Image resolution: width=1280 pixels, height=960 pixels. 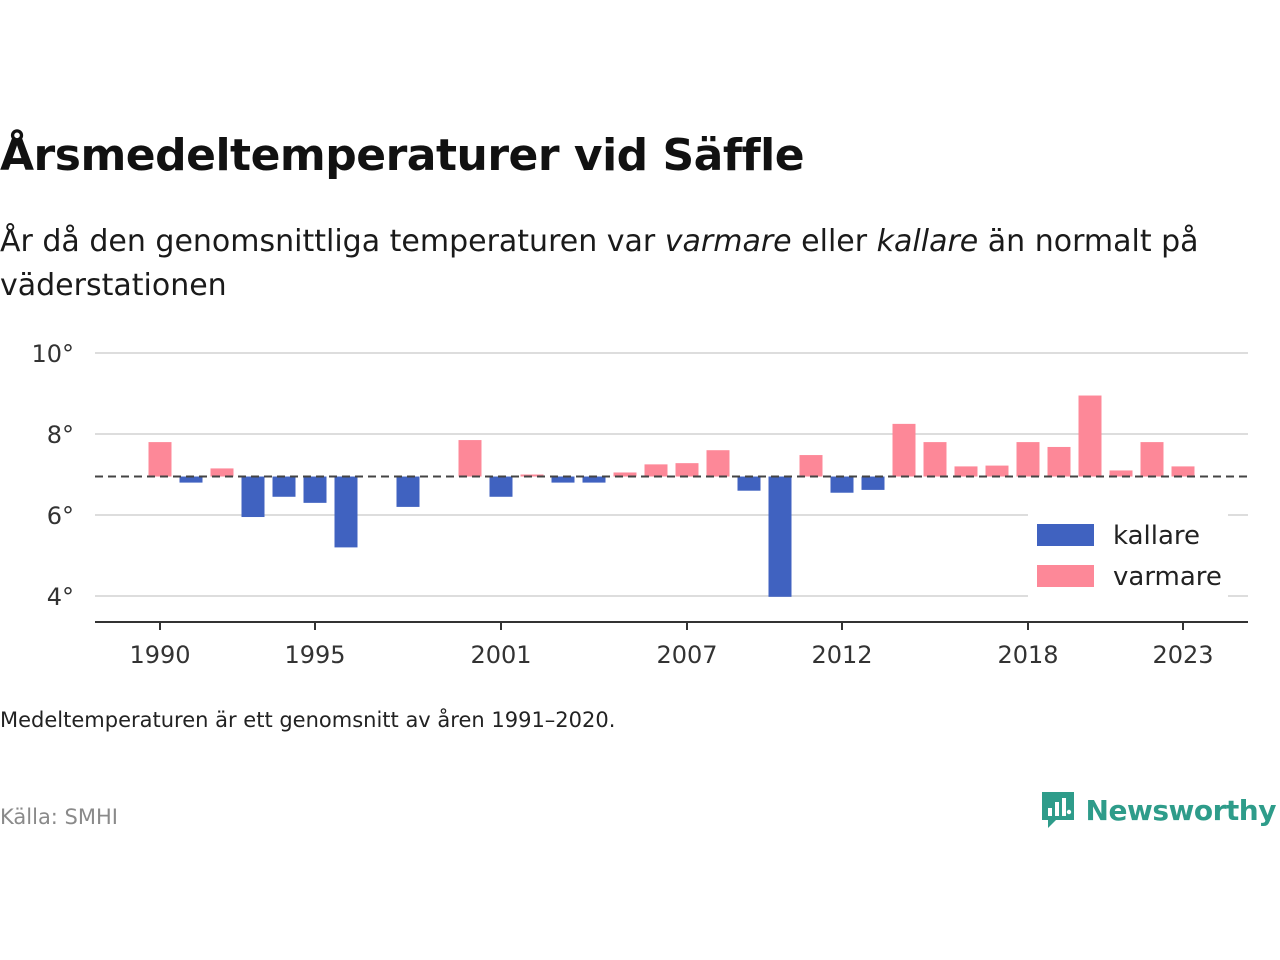 What do you see at coordinates (402, 155) in the screenshot?
I see `chart-title: Årsmedeltemperaturer vid Säffle` at bounding box center [402, 155].